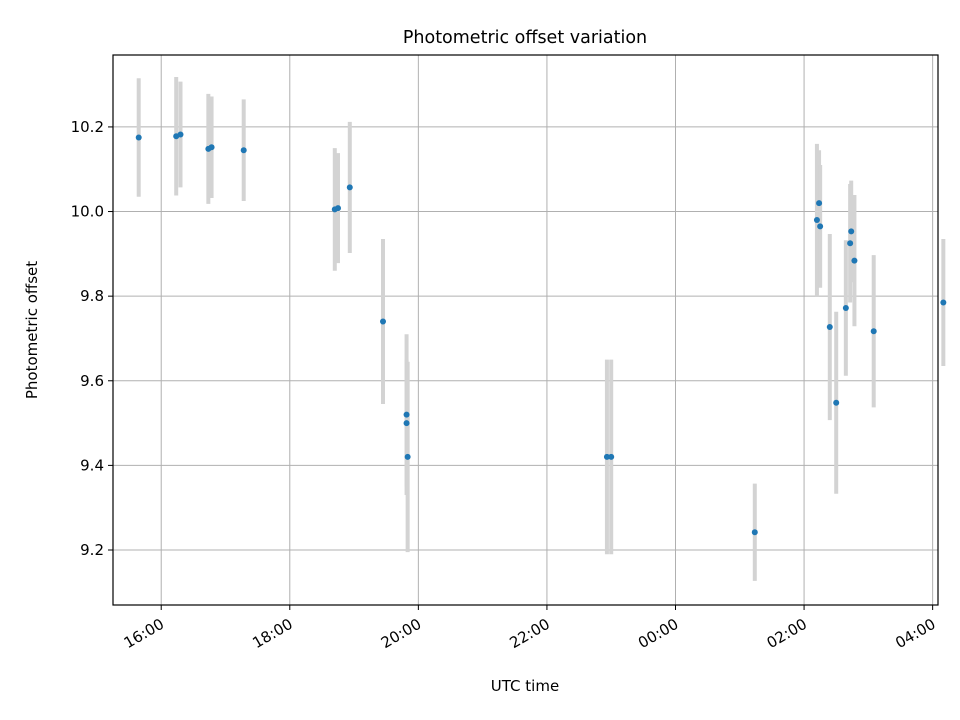 The image size is (960, 720). I want to click on y-tick-label: 9.8, so click(92, 296).